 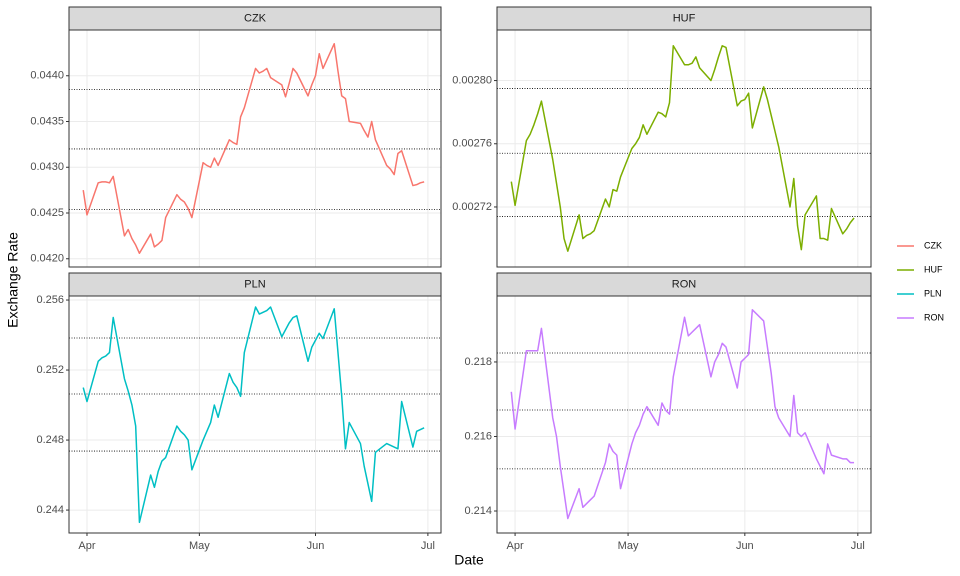 I want to click on strip-label: RON, so click(x=684, y=284).